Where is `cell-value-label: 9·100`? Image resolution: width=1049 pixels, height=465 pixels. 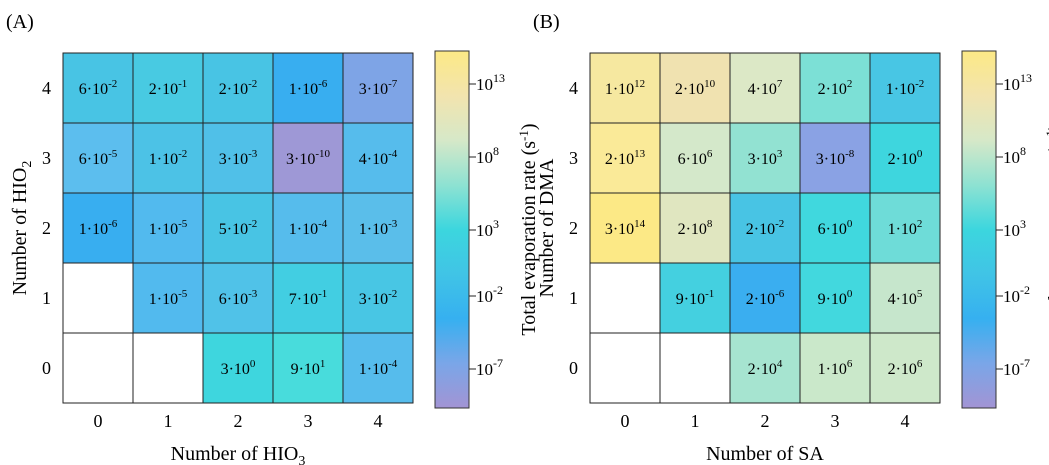
cell-value-label: 9·100 is located at coordinates (835, 298).